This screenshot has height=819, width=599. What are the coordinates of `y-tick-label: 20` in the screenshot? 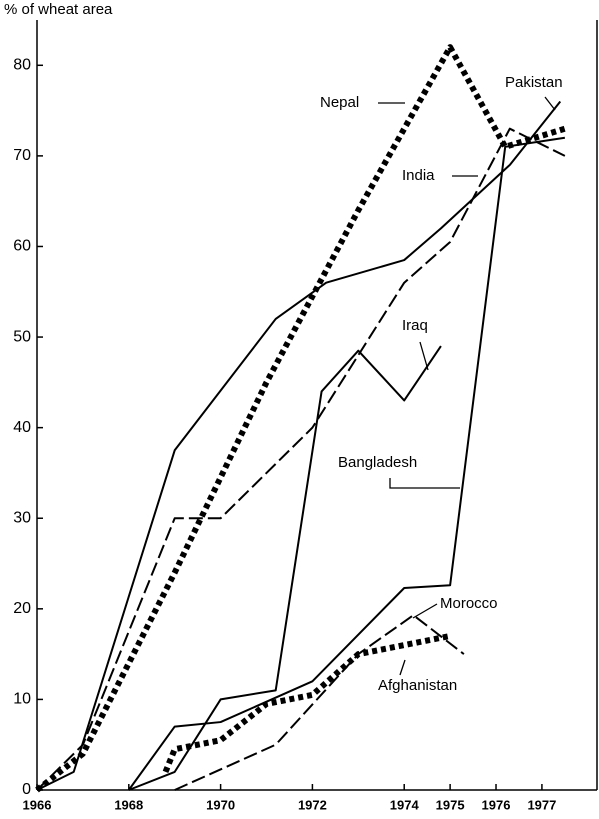 It's located at (22, 608).